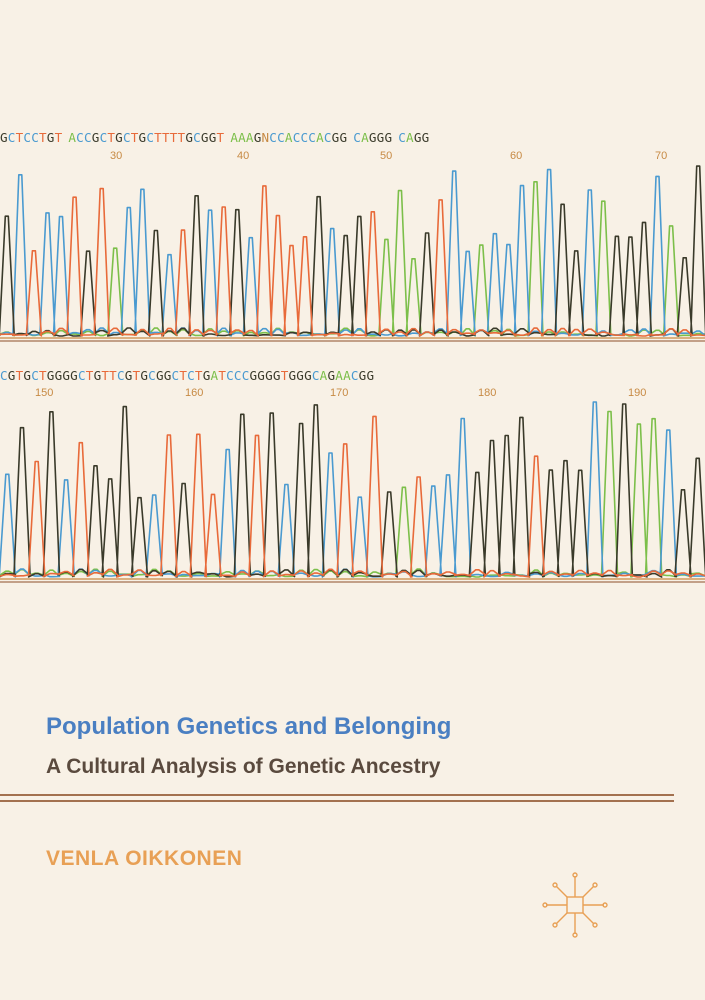 The height and width of the screenshot is (1000, 705). What do you see at coordinates (243, 766) in the screenshot?
I see `book-subtitle: A Cultural Analysis of Genetic Ancestry` at bounding box center [243, 766].